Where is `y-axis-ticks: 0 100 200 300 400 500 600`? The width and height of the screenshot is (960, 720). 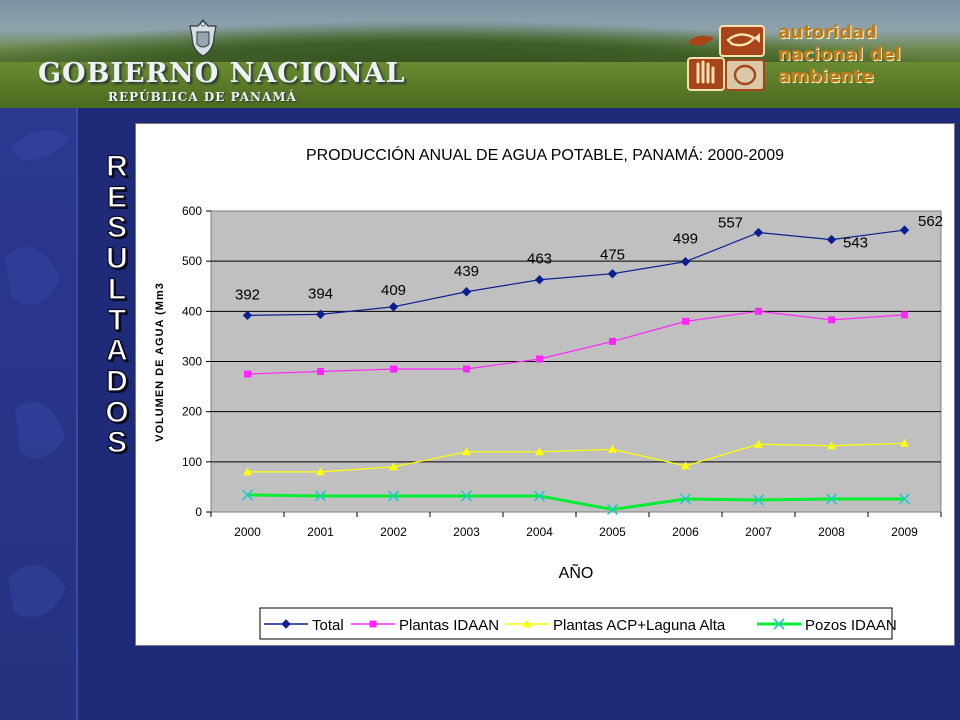
y-axis-ticks: 0 100 200 300 400 500 600 is located at coordinates (196, 361).